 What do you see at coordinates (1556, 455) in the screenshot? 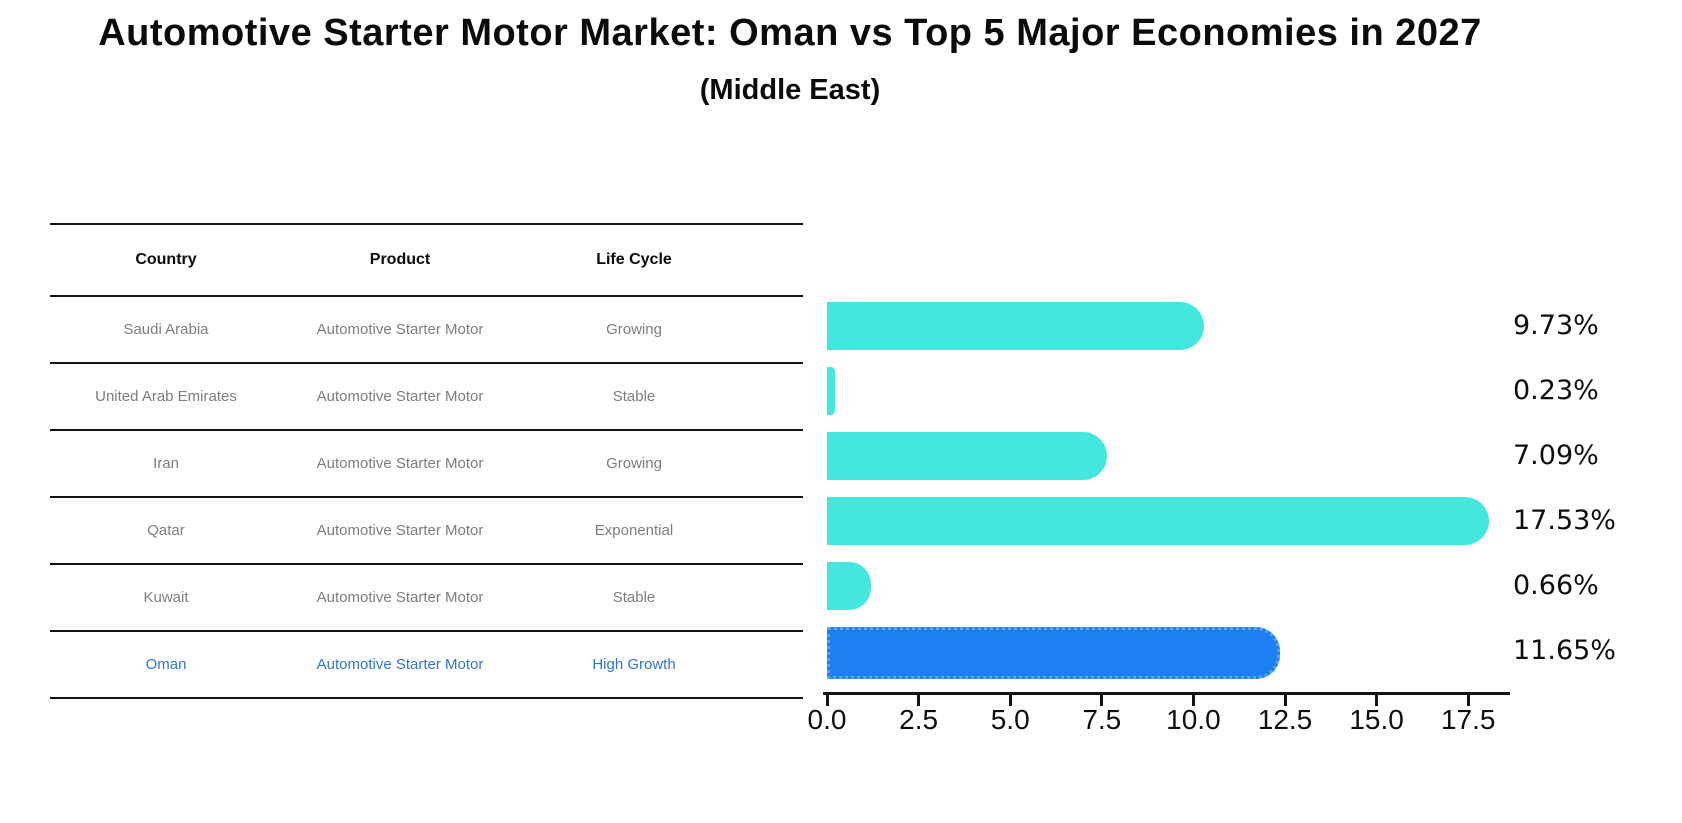
I see `value-label: 7.09%` at bounding box center [1556, 455].